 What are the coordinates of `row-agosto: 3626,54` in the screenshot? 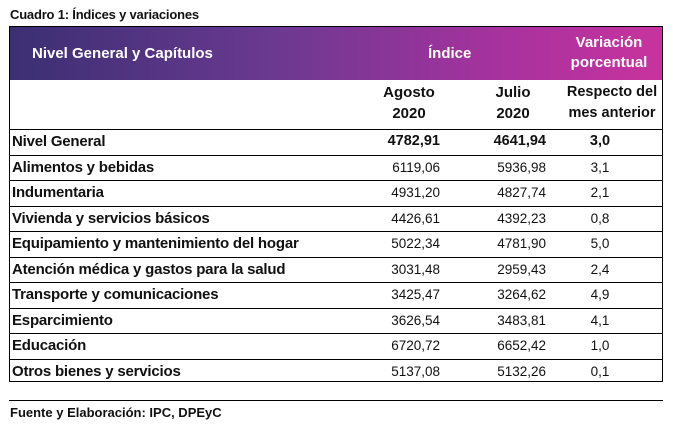 It's located at (415, 320).